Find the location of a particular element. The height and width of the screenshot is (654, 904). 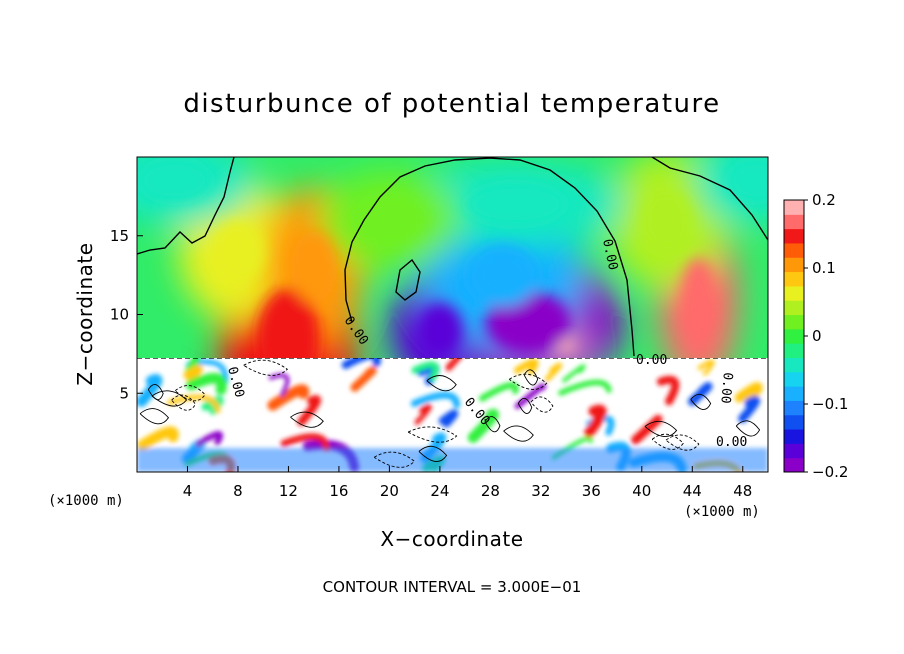

x-tick-label: 4 is located at coordinates (188, 491).